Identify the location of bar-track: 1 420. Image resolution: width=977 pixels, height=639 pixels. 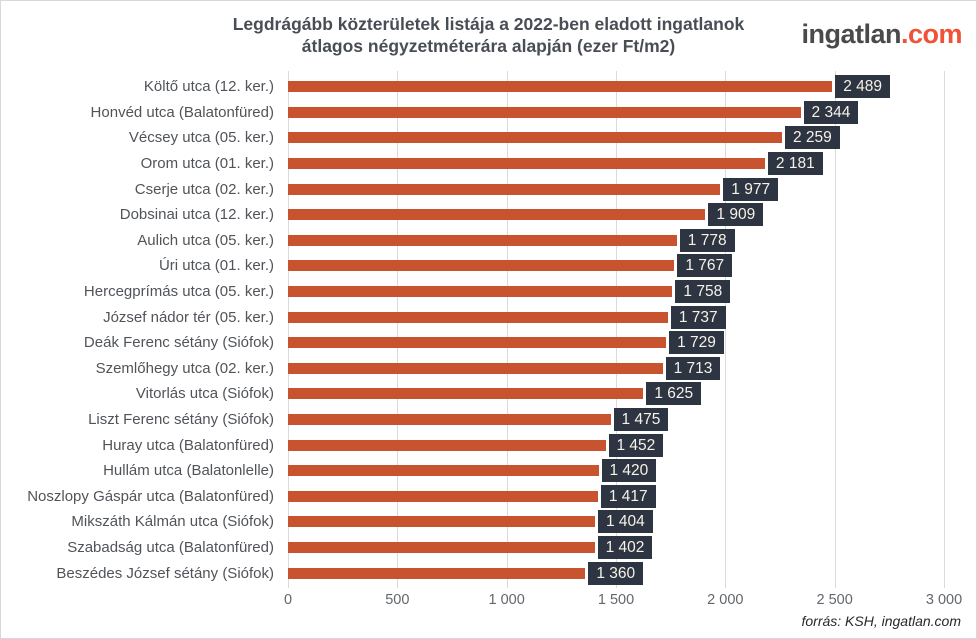
(616, 471).